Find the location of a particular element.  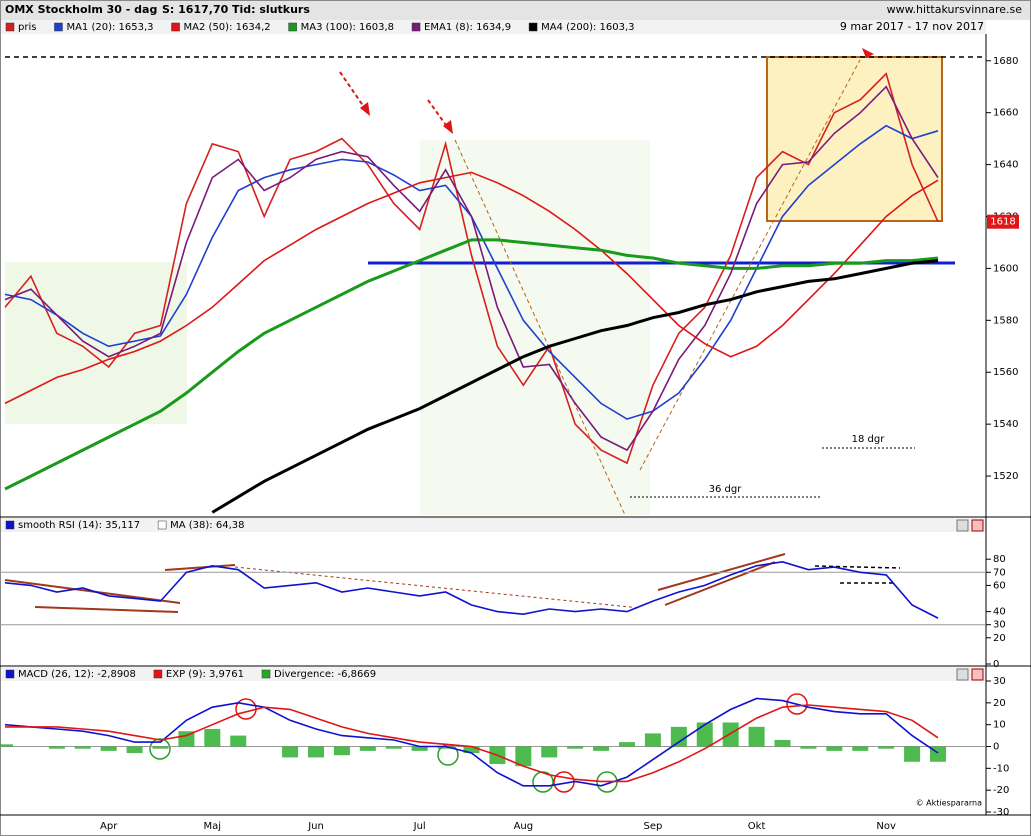

y-tick-label: 1580 is located at coordinates (1005, 320).